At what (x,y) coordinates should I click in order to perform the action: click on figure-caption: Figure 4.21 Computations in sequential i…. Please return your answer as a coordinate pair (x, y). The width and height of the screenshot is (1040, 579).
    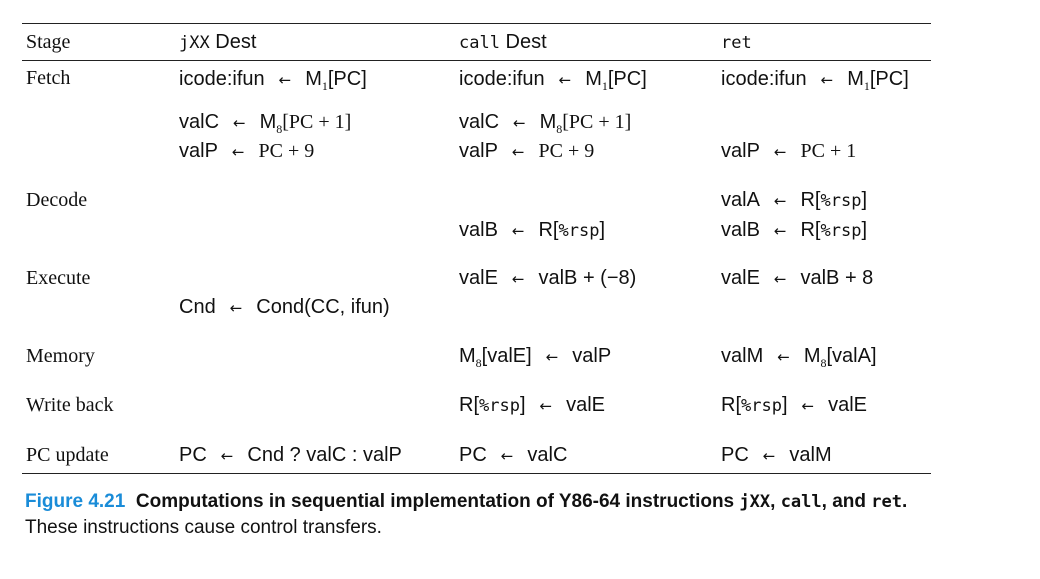
    Looking at the image, I should click on (520, 514).